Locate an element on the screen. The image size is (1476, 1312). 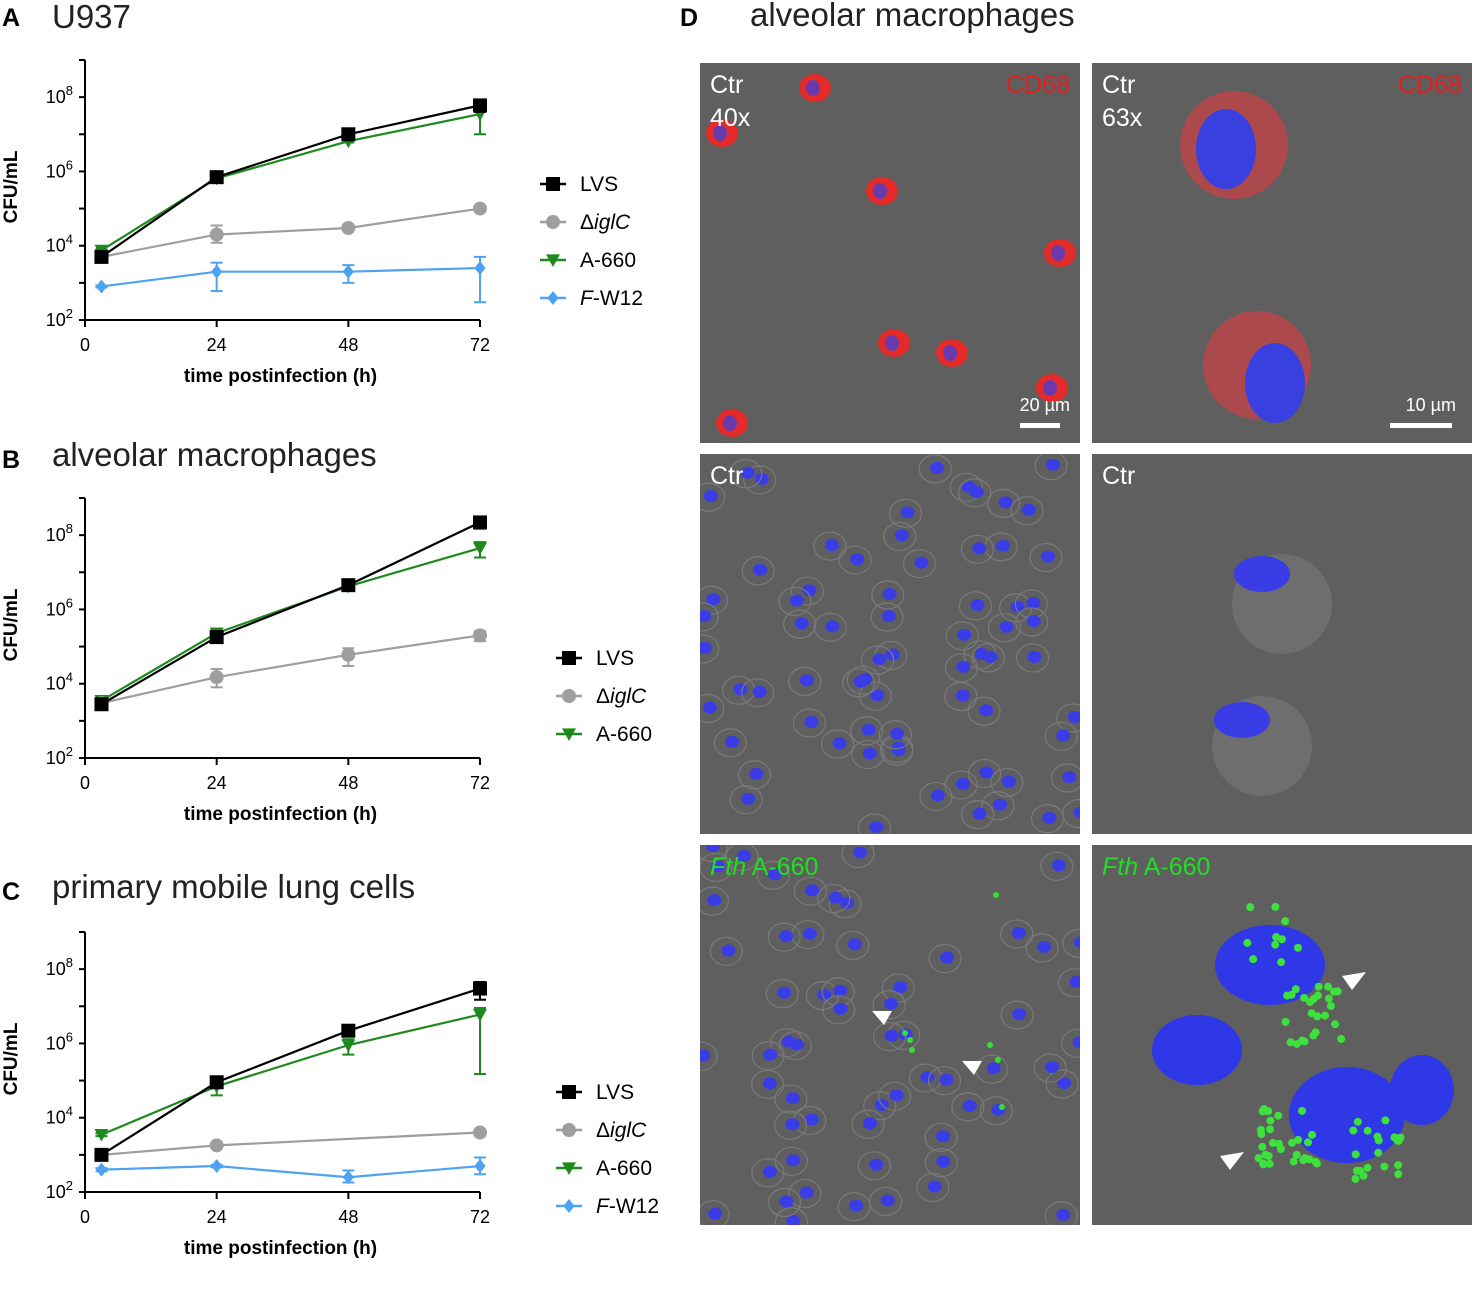
legend-label: A-660 is located at coordinates (624, 734).